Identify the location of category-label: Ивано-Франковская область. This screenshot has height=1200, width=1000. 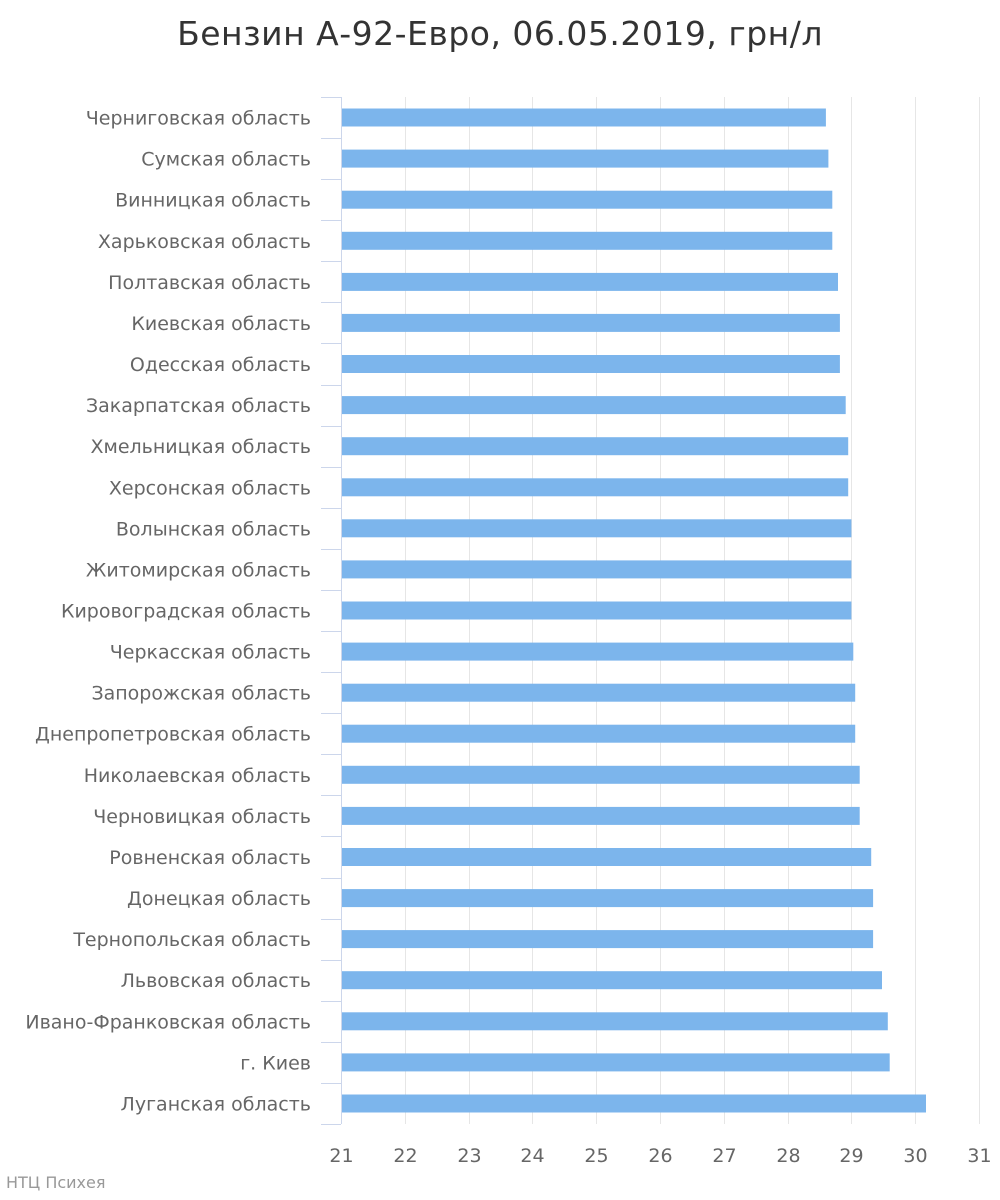
(168, 1022).